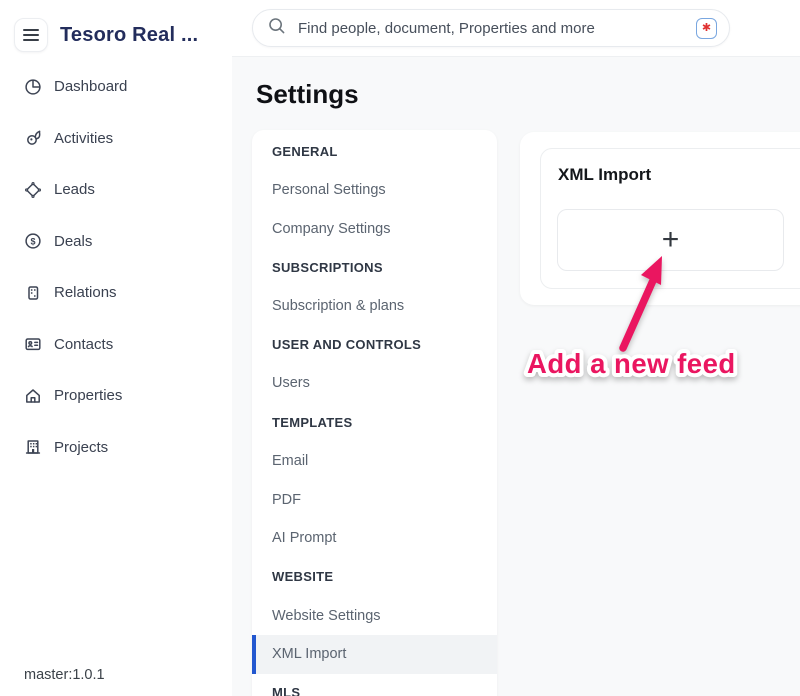  Describe the element at coordinates (116, 190) in the screenshot. I see `sidebar-item-leads: Leads` at that location.